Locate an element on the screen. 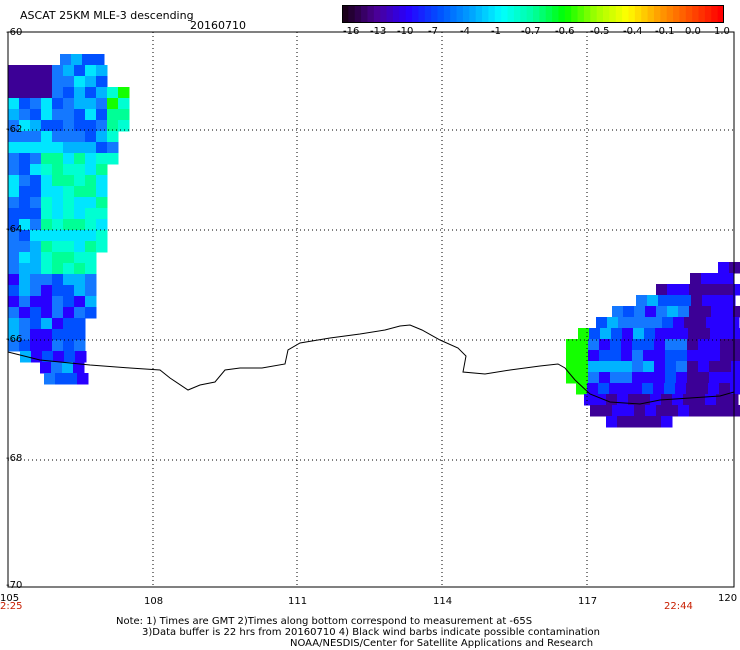 This screenshot has width=740, height=650. y-tick-label: -62 is located at coordinates (14, 129).